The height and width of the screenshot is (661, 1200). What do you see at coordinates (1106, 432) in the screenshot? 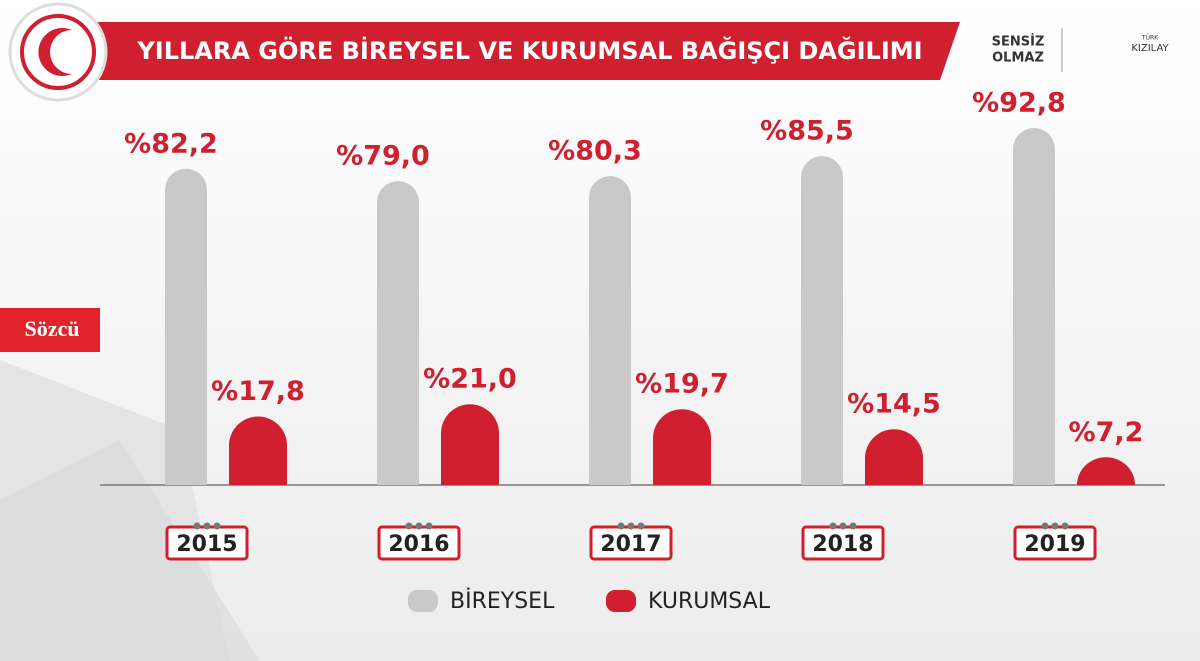
I see `value-label: %7,2` at bounding box center [1106, 432].